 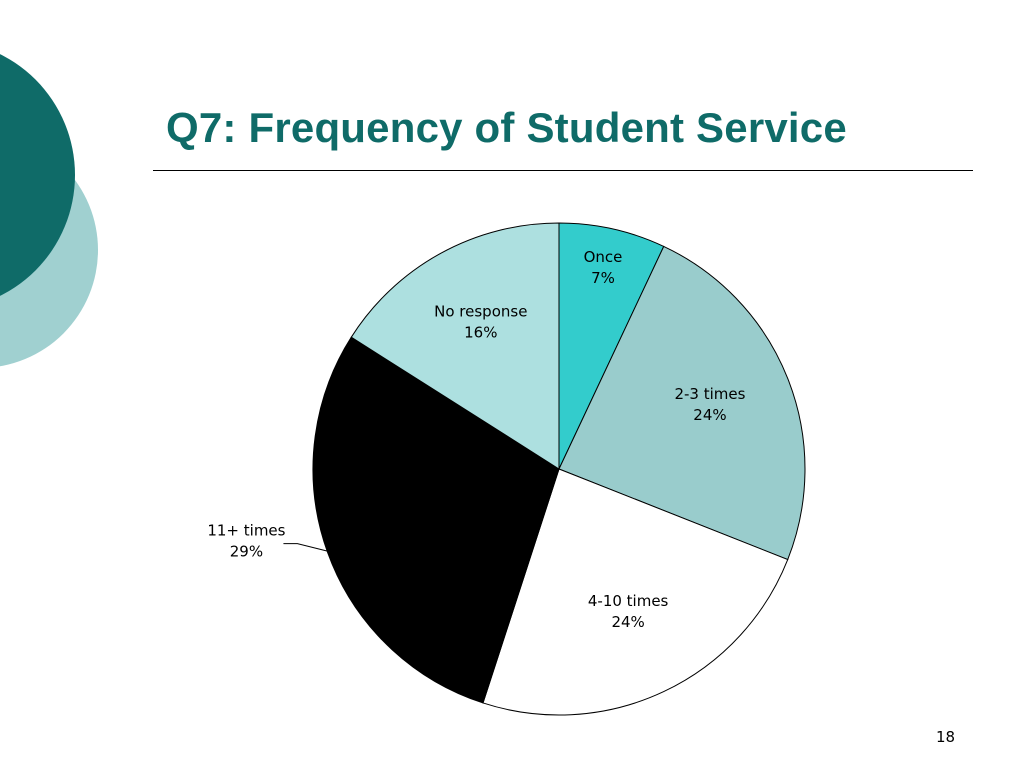 What do you see at coordinates (480, 333) in the screenshot?
I see `slice-value-no-response: 16%` at bounding box center [480, 333].